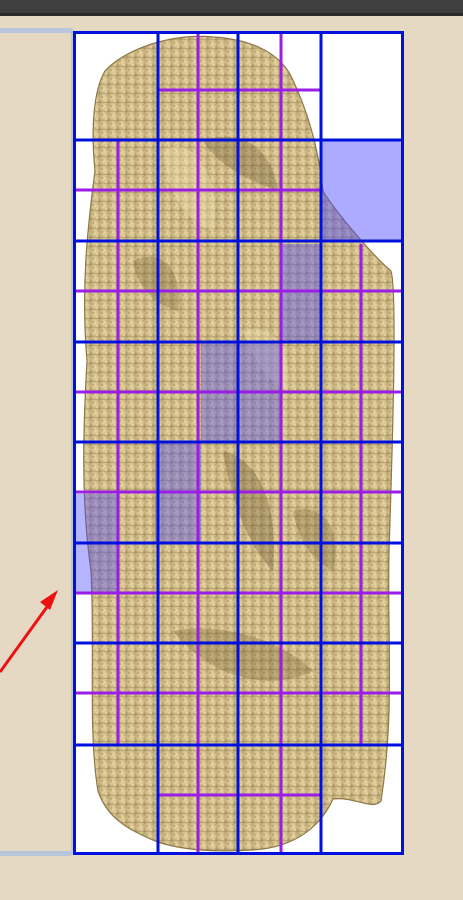 This screenshot has height=900, width=463. What do you see at coordinates (362, 190) in the screenshot?
I see `highlight-cell-top-right` at bounding box center [362, 190].